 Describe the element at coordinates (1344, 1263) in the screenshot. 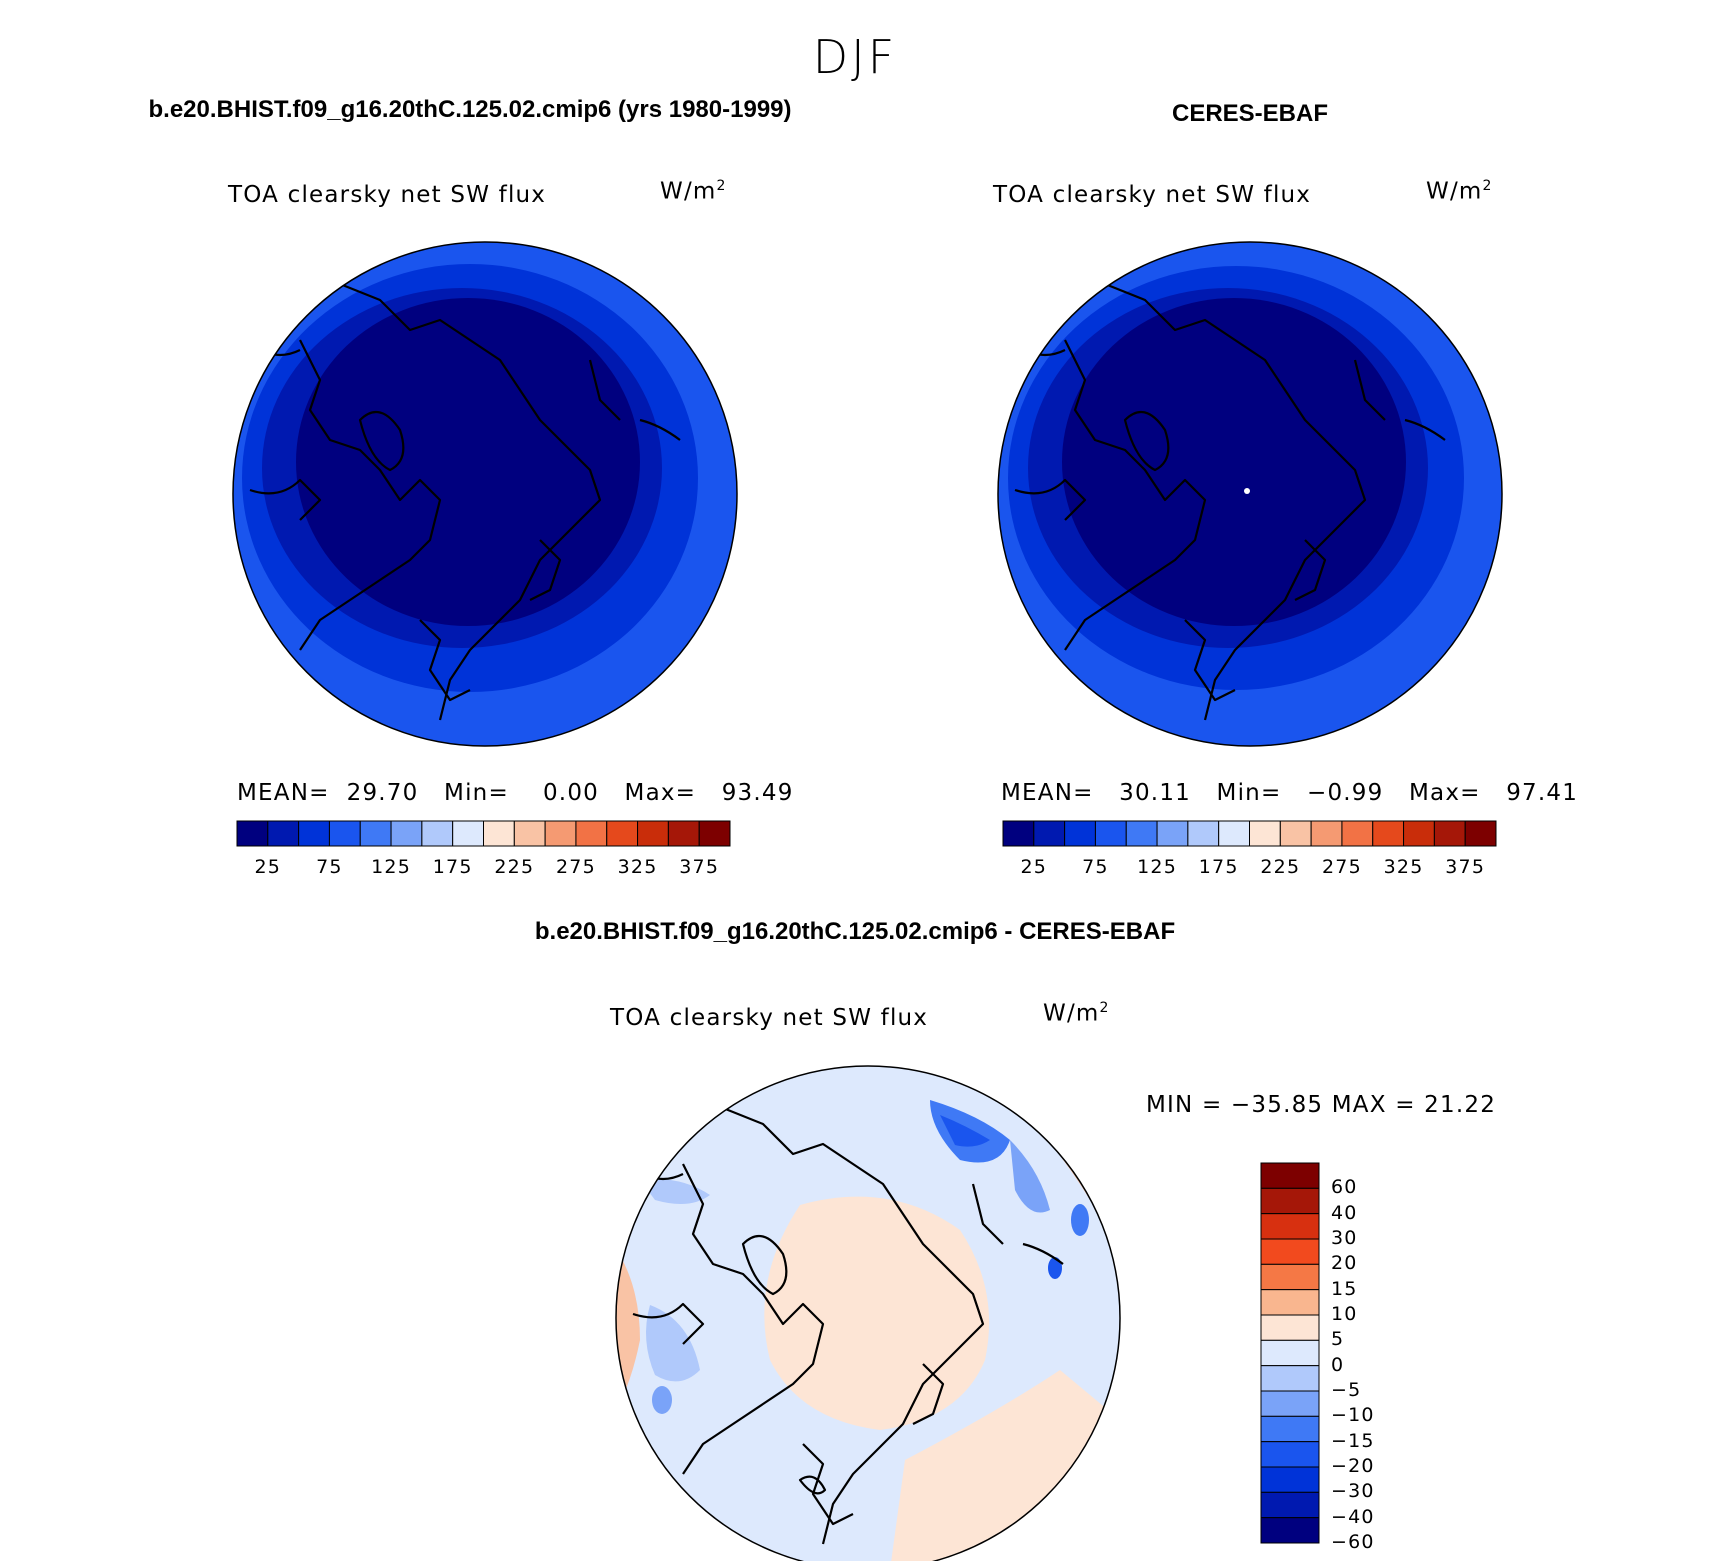

I see `diff-colorbar-tick-label: 20` at that location.